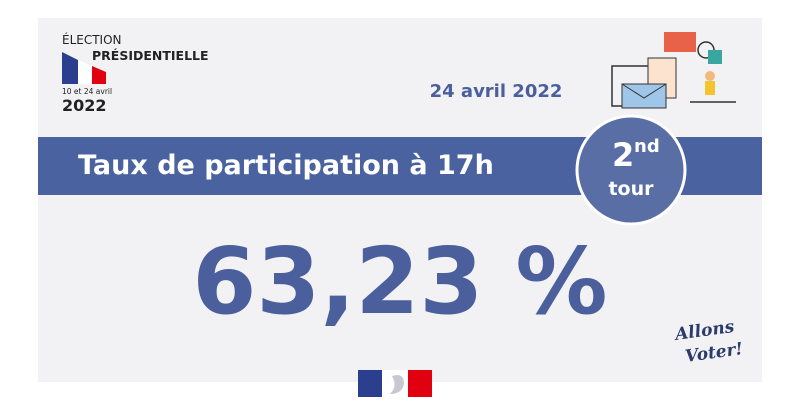  Describe the element at coordinates (673, 70) in the screenshot. I see `illustration` at that location.